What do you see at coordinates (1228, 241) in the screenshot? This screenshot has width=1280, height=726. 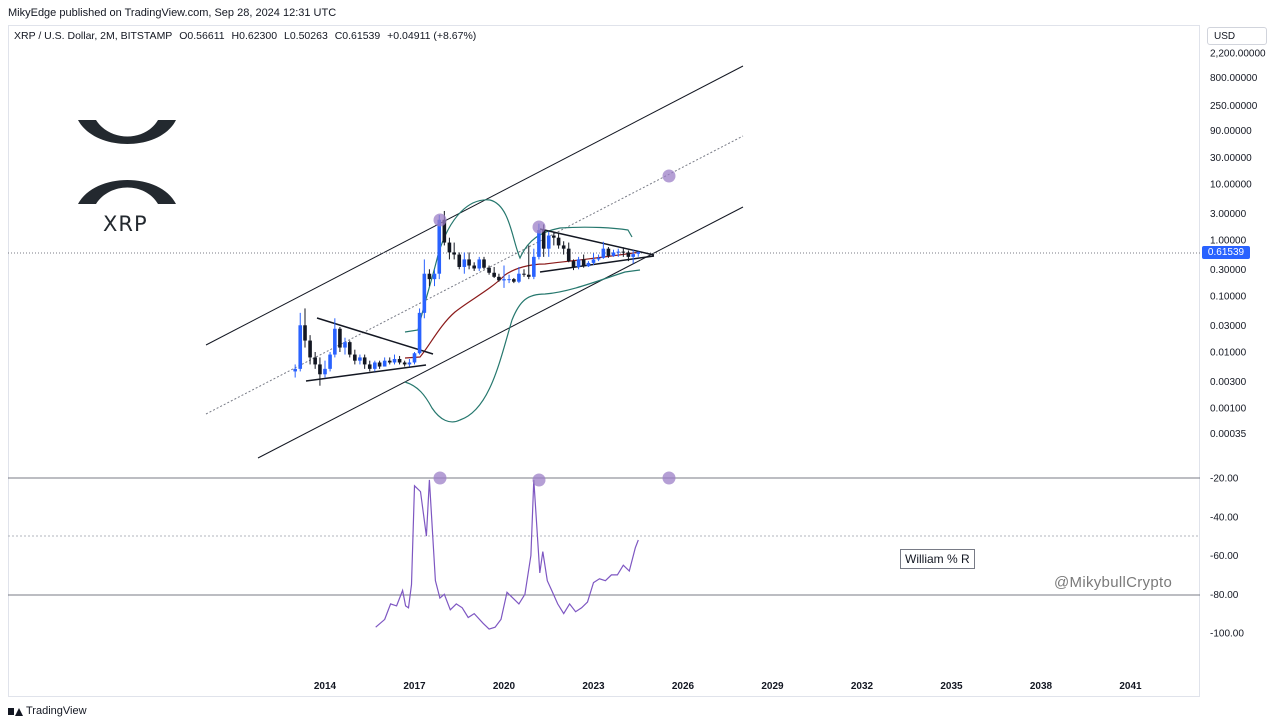 I see `price-tick-label: 1.00000` at bounding box center [1228, 241].